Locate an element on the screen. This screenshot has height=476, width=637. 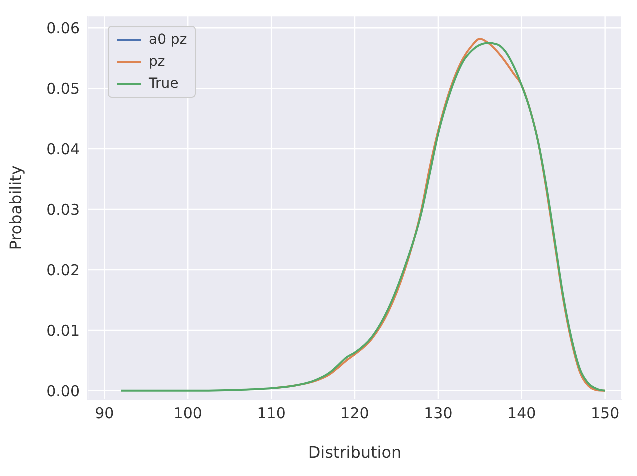
x-tick-label: 150 is located at coordinates (605, 413).